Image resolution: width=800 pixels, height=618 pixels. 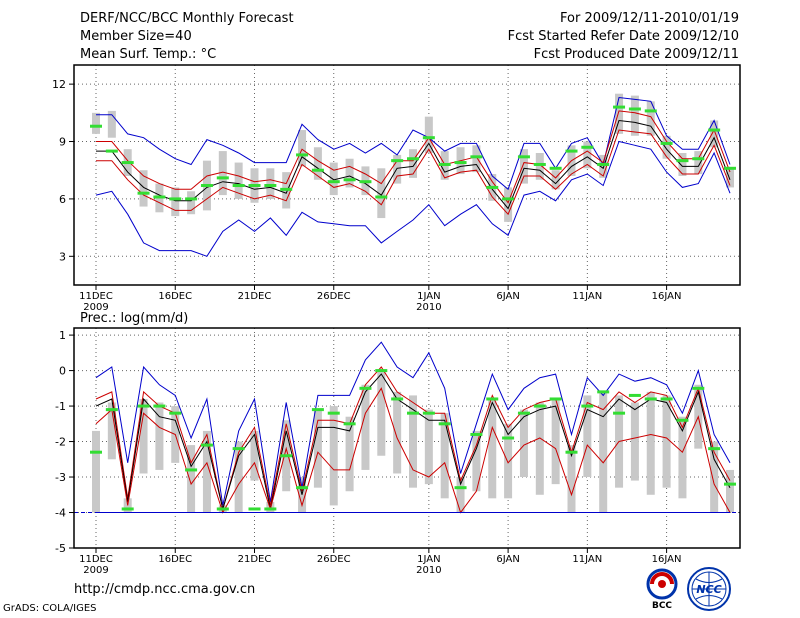 I want to click on precip-xtick-year: 2009, so click(x=95, y=570).